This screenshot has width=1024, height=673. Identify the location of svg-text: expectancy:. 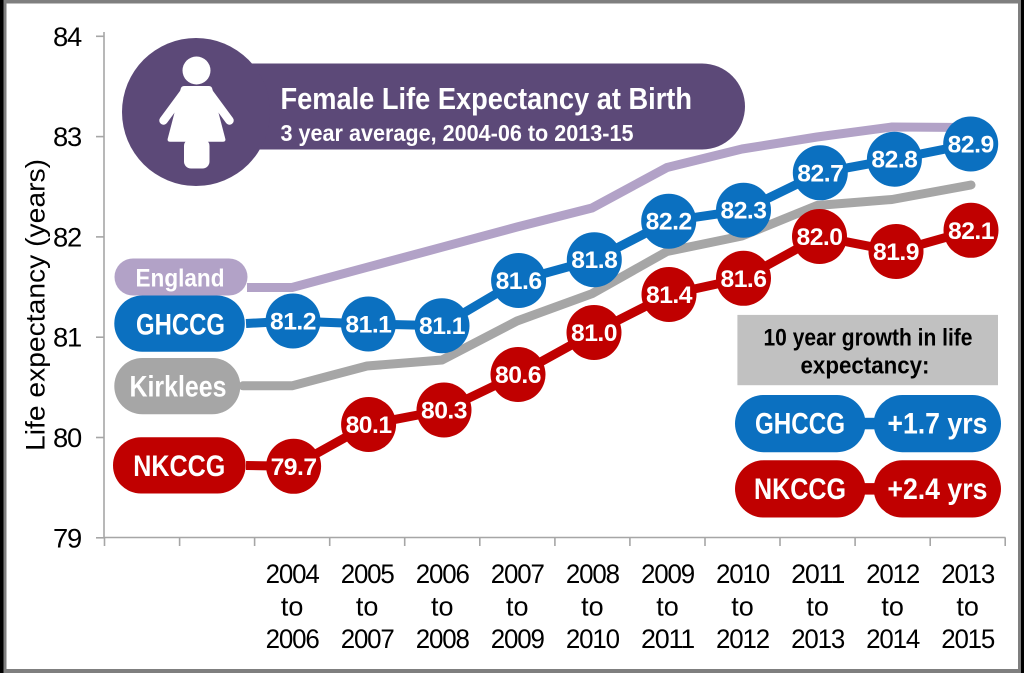
(865, 365).